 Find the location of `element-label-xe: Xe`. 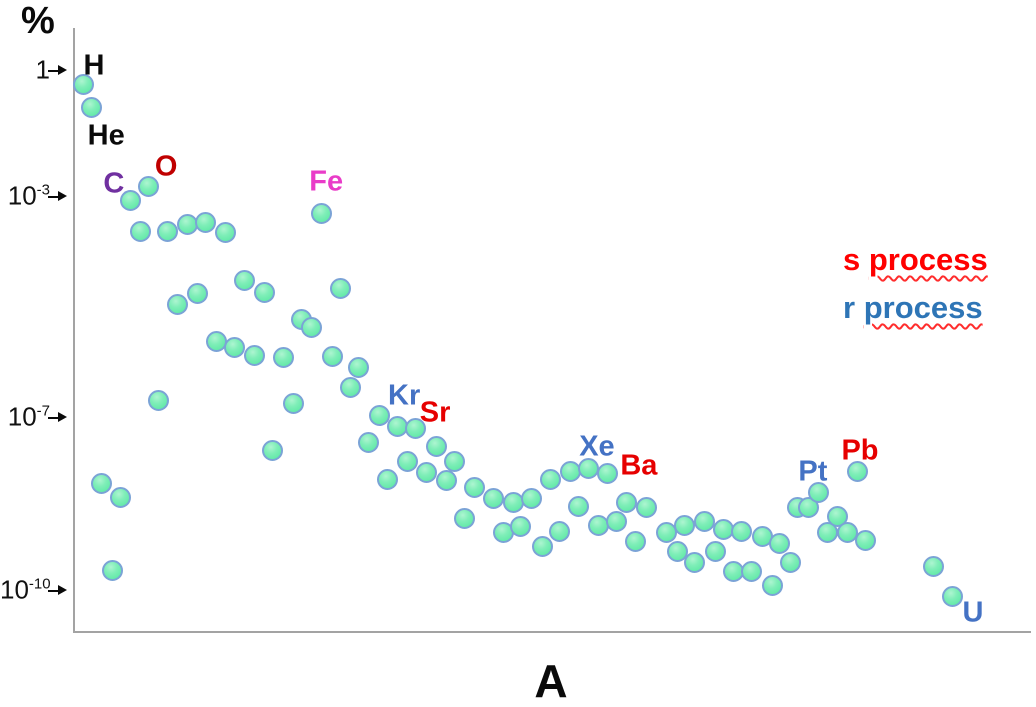

element-label-xe: Xe is located at coordinates (597, 446).